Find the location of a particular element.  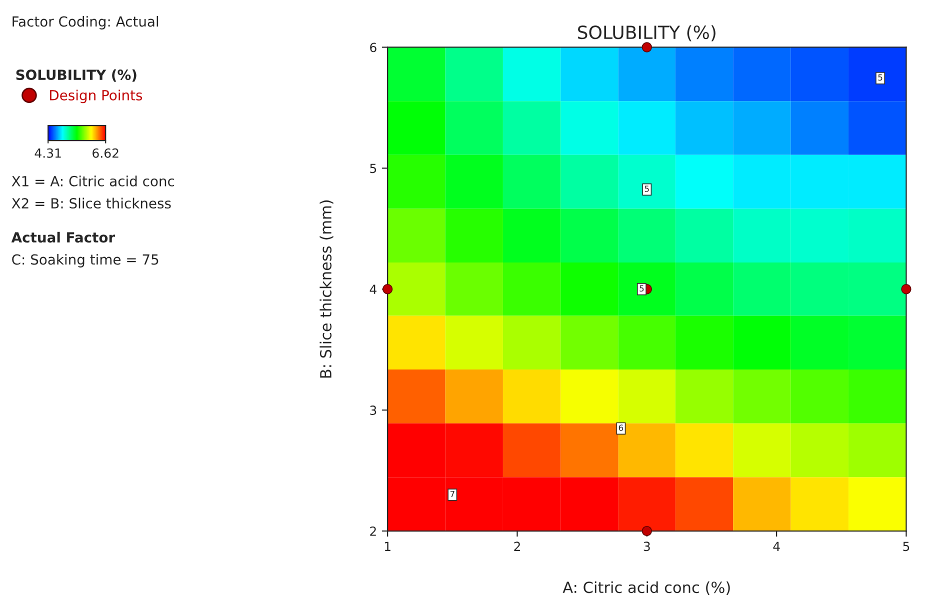

y-tick-label: 2 is located at coordinates (373, 531).